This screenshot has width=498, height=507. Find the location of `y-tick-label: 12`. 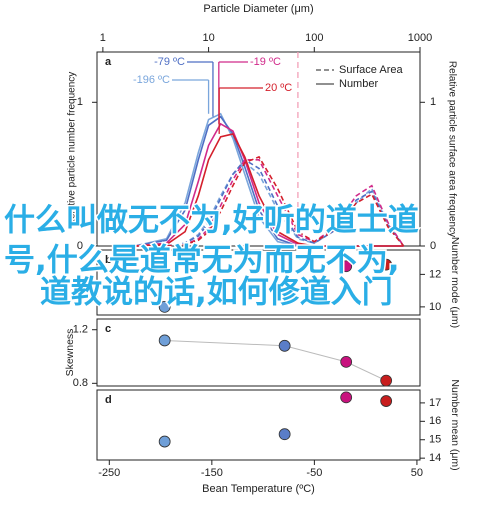

y-tick-label: 12 is located at coordinates (435, 274).